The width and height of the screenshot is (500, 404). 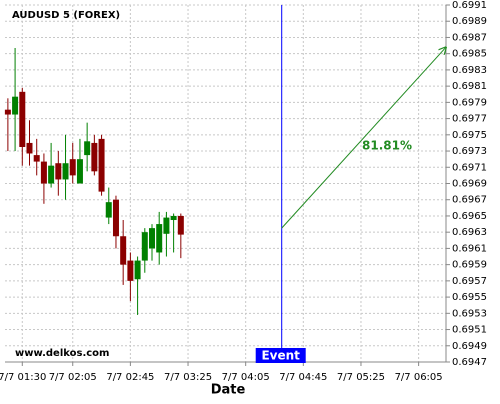 I want to click on y-tick-label: 0.6947, so click(x=469, y=362).